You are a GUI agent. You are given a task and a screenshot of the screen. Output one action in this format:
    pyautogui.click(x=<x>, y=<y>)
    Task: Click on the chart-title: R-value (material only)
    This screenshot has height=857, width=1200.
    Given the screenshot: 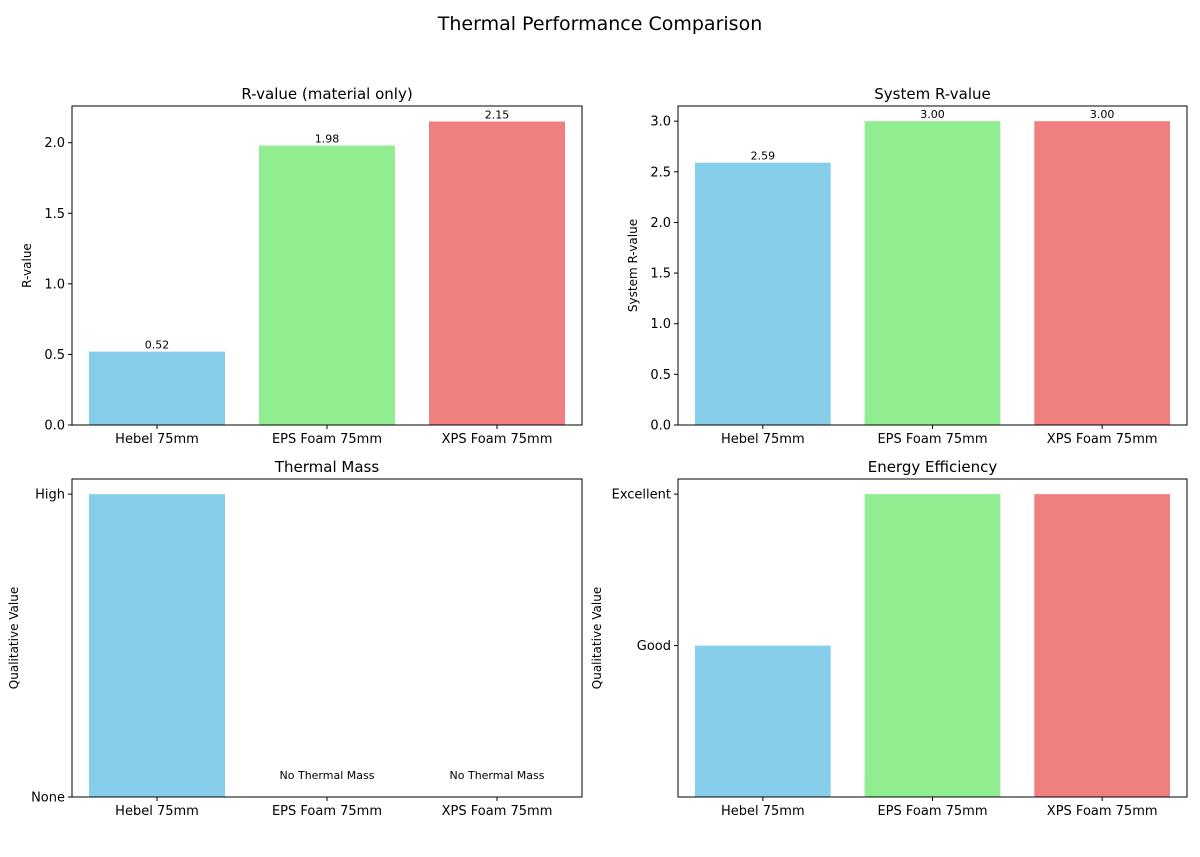 What is the action you would take?
    pyautogui.click(x=326, y=94)
    